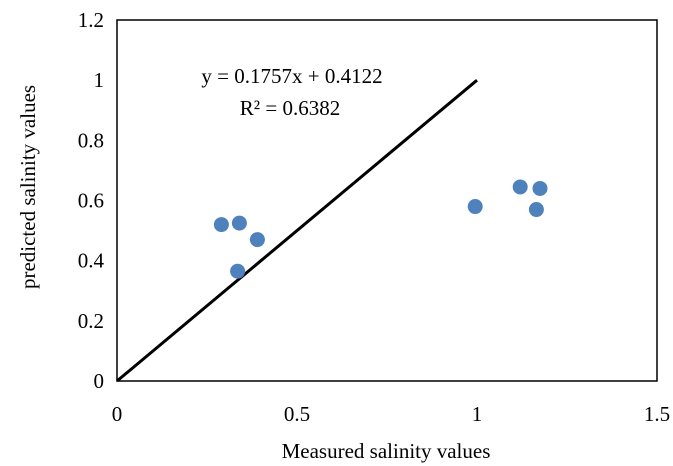 Image resolution: width=673 pixels, height=466 pixels. Describe the element at coordinates (99, 381) in the screenshot. I see `y-tick-label: 0` at that location.